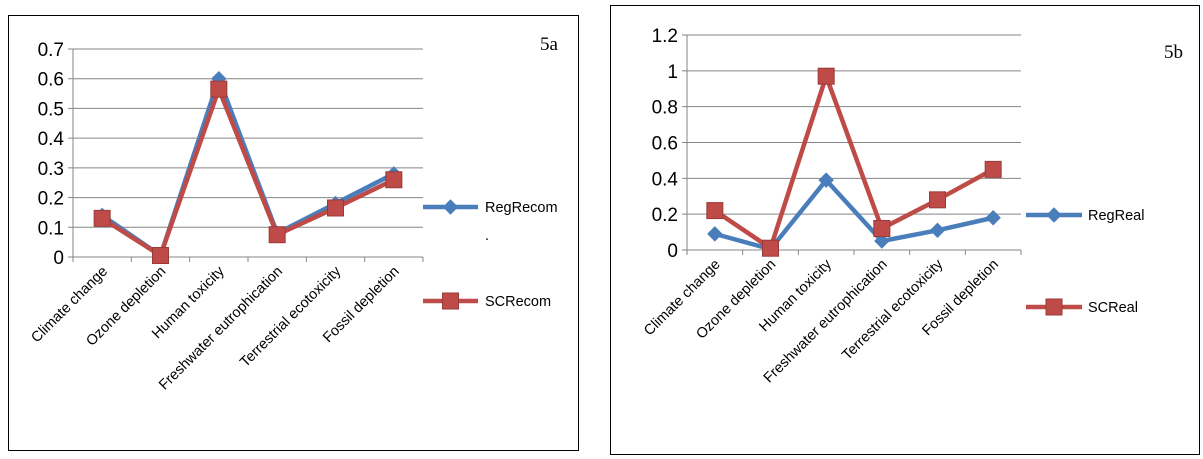 Image resolution: width=1203 pixels, height=459 pixels. Describe the element at coordinates (665, 108) in the screenshot. I see `y-tick-label: 0.8` at that location.